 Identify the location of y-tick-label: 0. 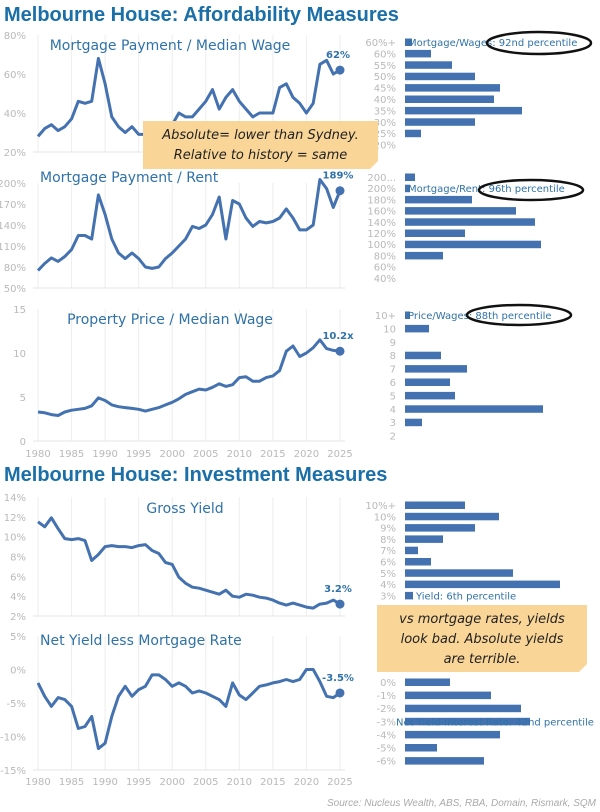
(23, 442).